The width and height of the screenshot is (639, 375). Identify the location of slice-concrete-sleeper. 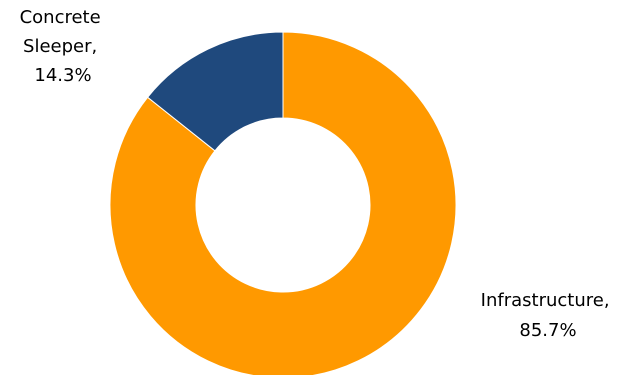
(215, 91).